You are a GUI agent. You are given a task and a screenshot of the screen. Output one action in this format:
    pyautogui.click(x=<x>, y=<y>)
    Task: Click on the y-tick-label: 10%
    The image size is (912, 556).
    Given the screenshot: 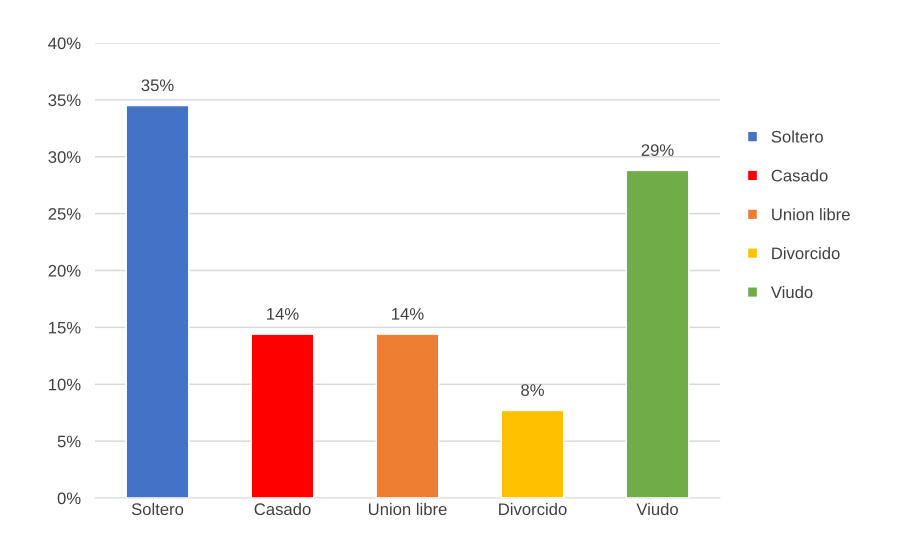 What is the action you would take?
    pyautogui.click(x=65, y=384)
    